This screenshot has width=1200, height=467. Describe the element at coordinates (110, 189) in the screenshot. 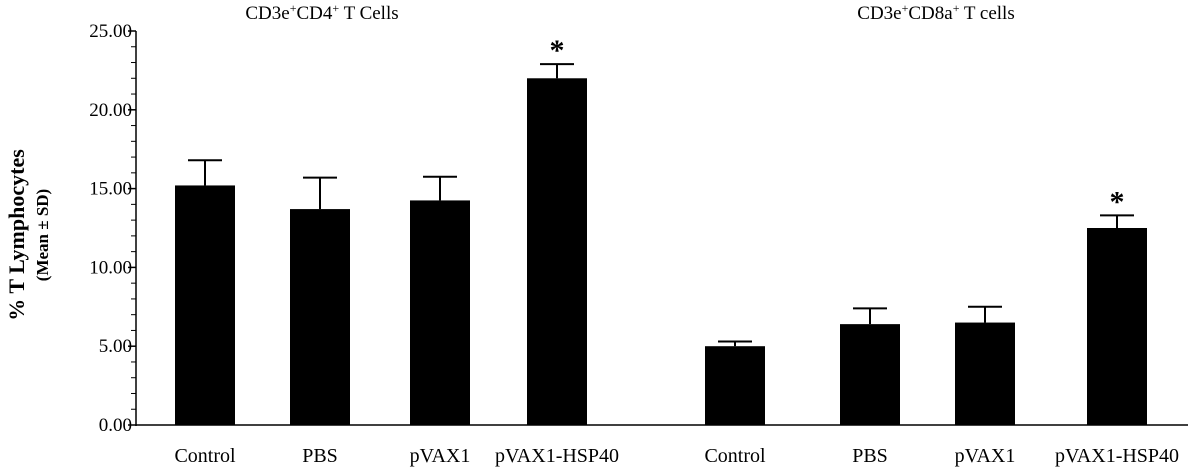

I see `y-tick-label: 15.00` at that location.